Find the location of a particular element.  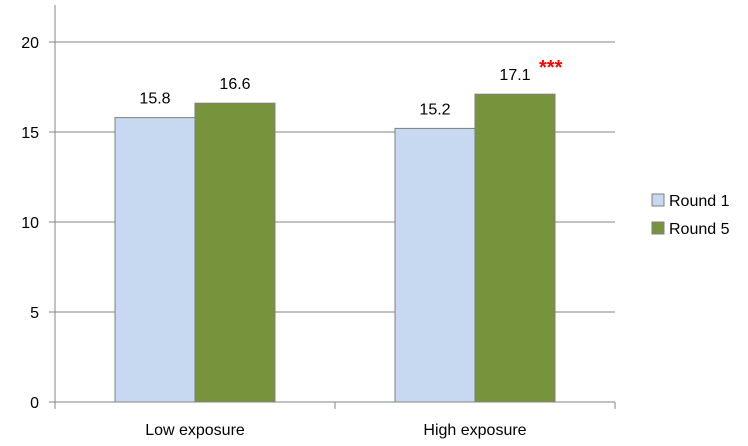

legend: Round 1 Round 5 is located at coordinates (690, 215).